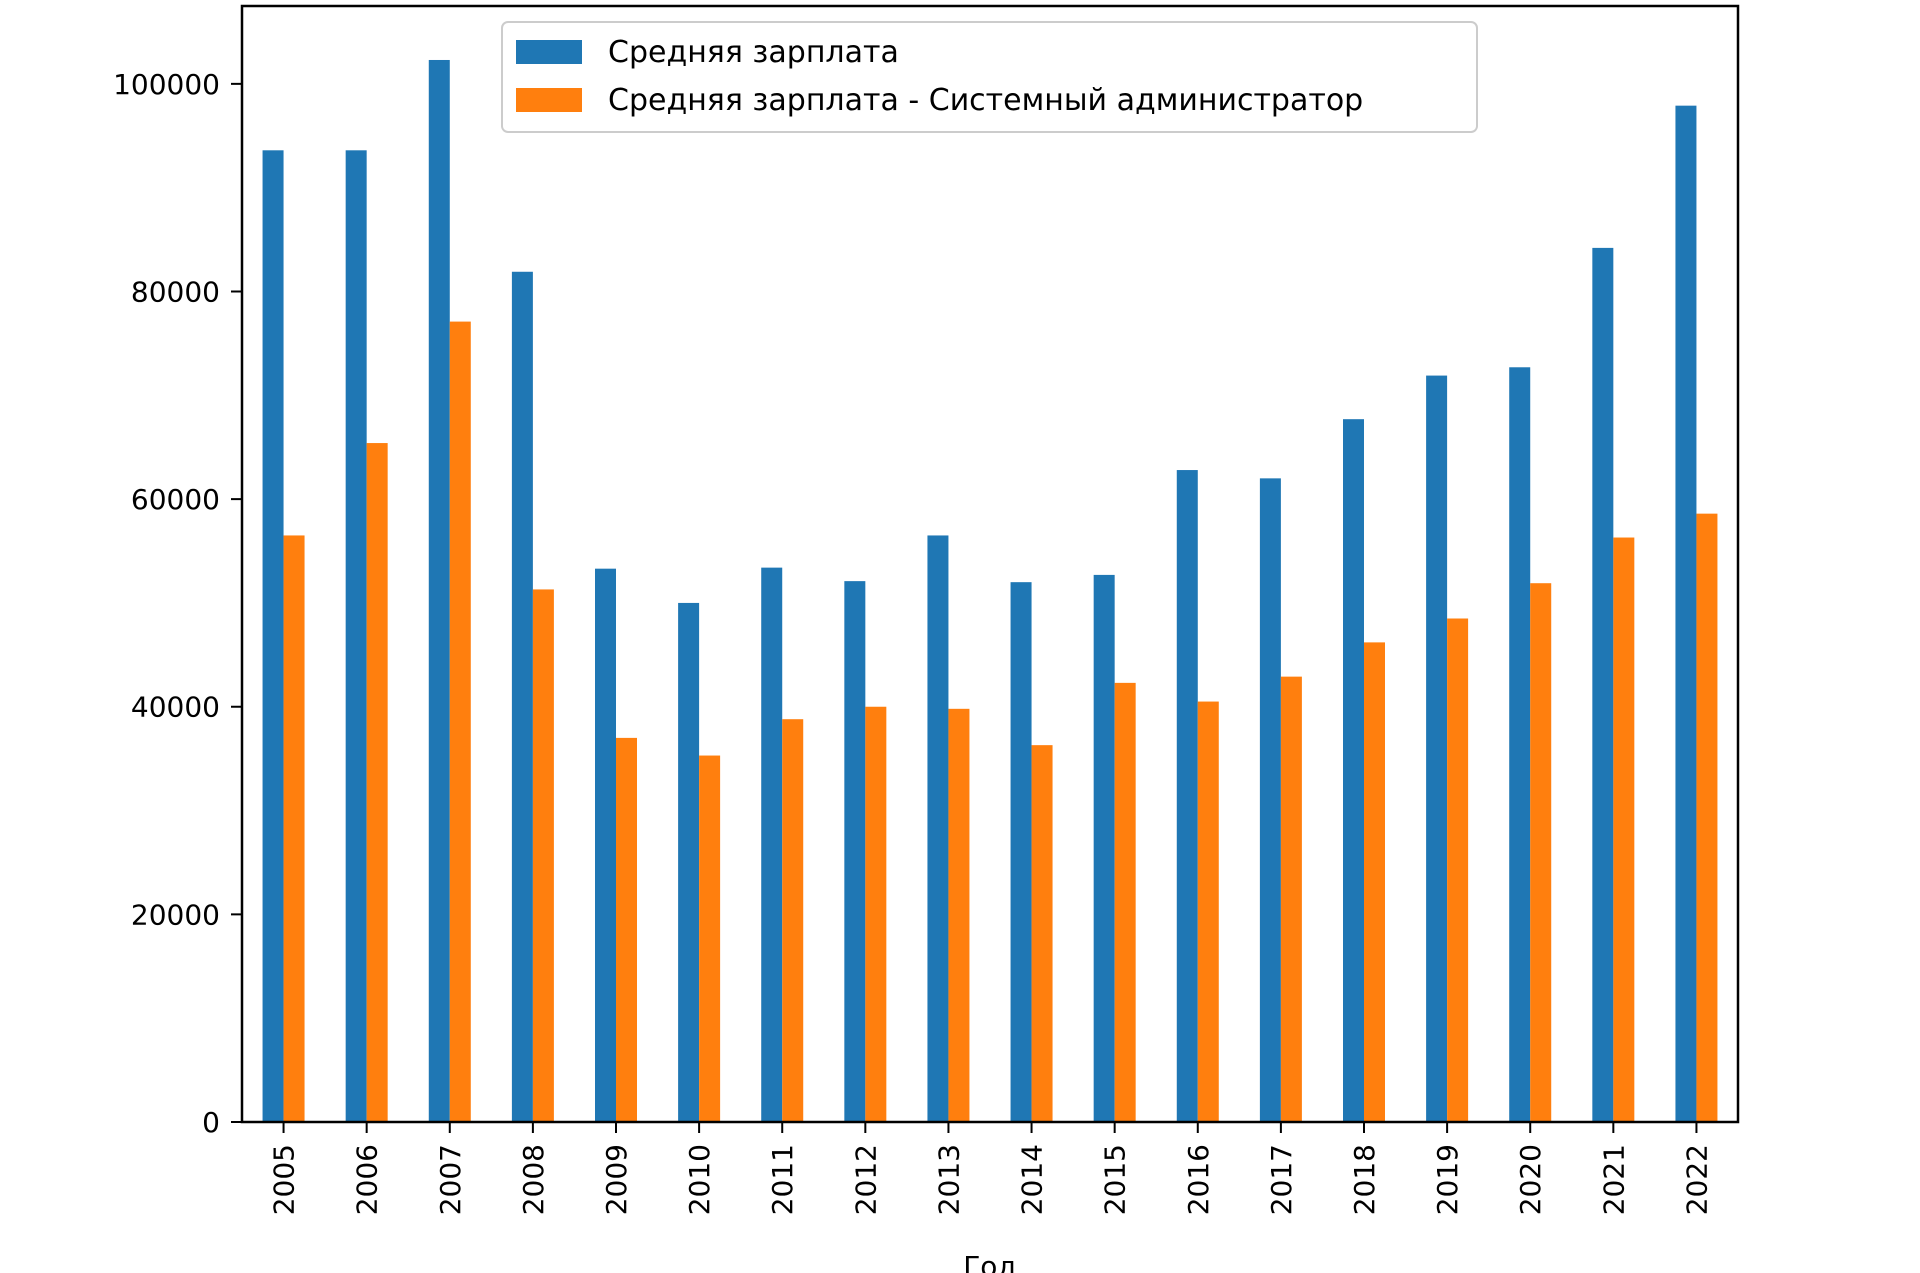 This screenshot has height=1273, width=1920. I want to click on legend-swatch-sysadmin-salary, so click(549, 100).